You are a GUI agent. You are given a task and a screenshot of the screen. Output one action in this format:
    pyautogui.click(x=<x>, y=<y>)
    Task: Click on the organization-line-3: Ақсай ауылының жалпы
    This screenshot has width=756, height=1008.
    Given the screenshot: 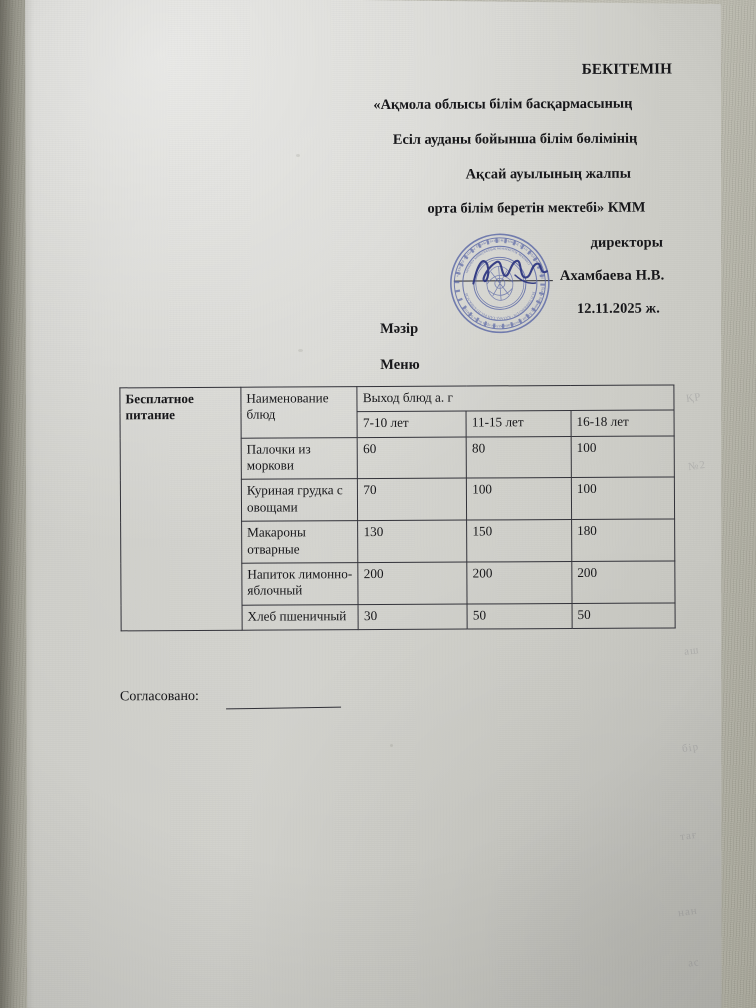 What is the action you would take?
    pyautogui.click(x=548, y=174)
    